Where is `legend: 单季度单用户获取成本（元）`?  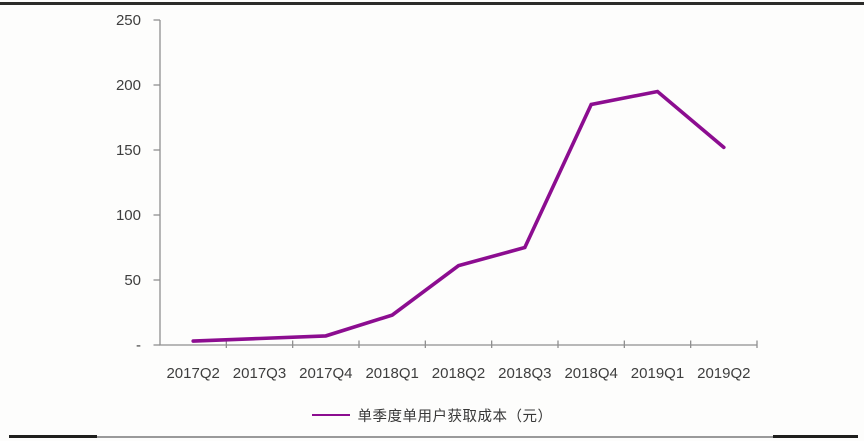
legend: 单季度单用户获取成本（元） is located at coordinates (432, 415).